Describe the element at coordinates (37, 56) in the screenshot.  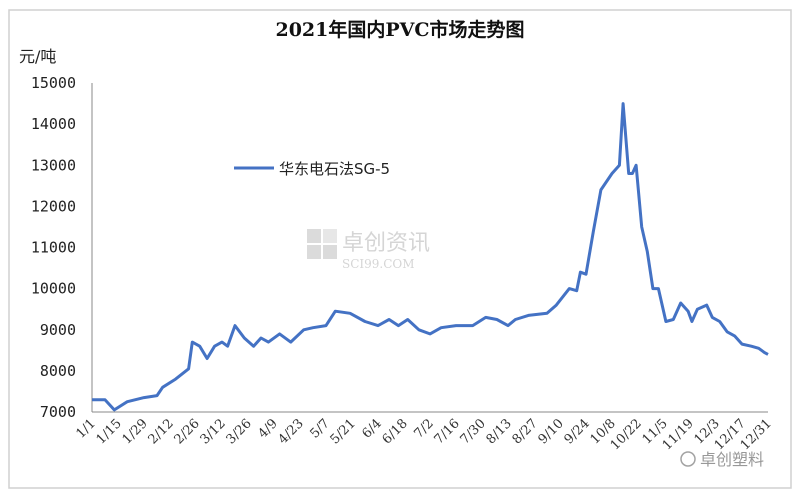
I see `y-axis-label: 元/吨` at that location.